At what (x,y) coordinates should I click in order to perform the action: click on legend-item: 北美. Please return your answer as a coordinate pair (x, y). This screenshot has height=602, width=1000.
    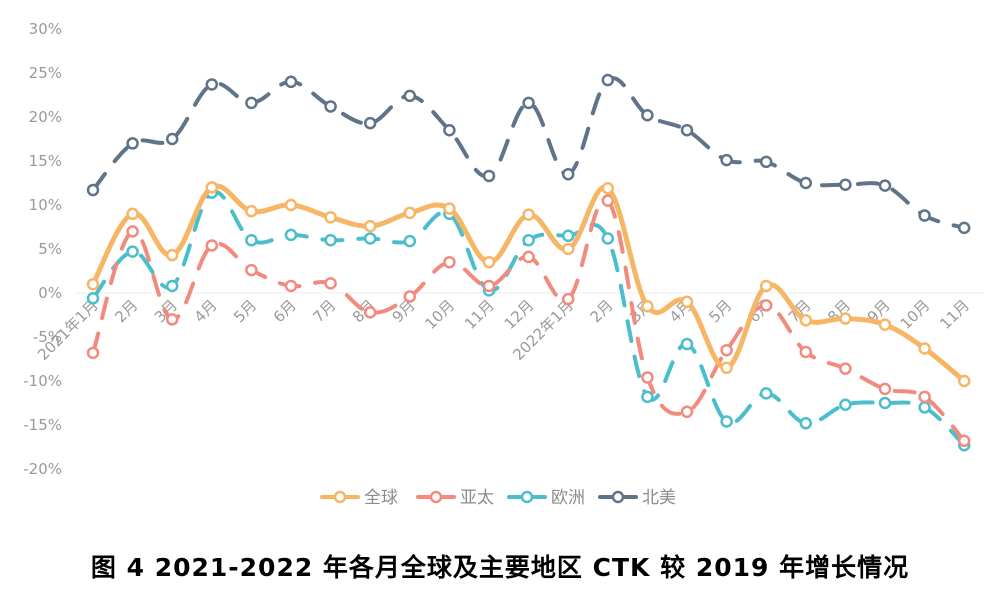
    Looking at the image, I should click on (637, 498).